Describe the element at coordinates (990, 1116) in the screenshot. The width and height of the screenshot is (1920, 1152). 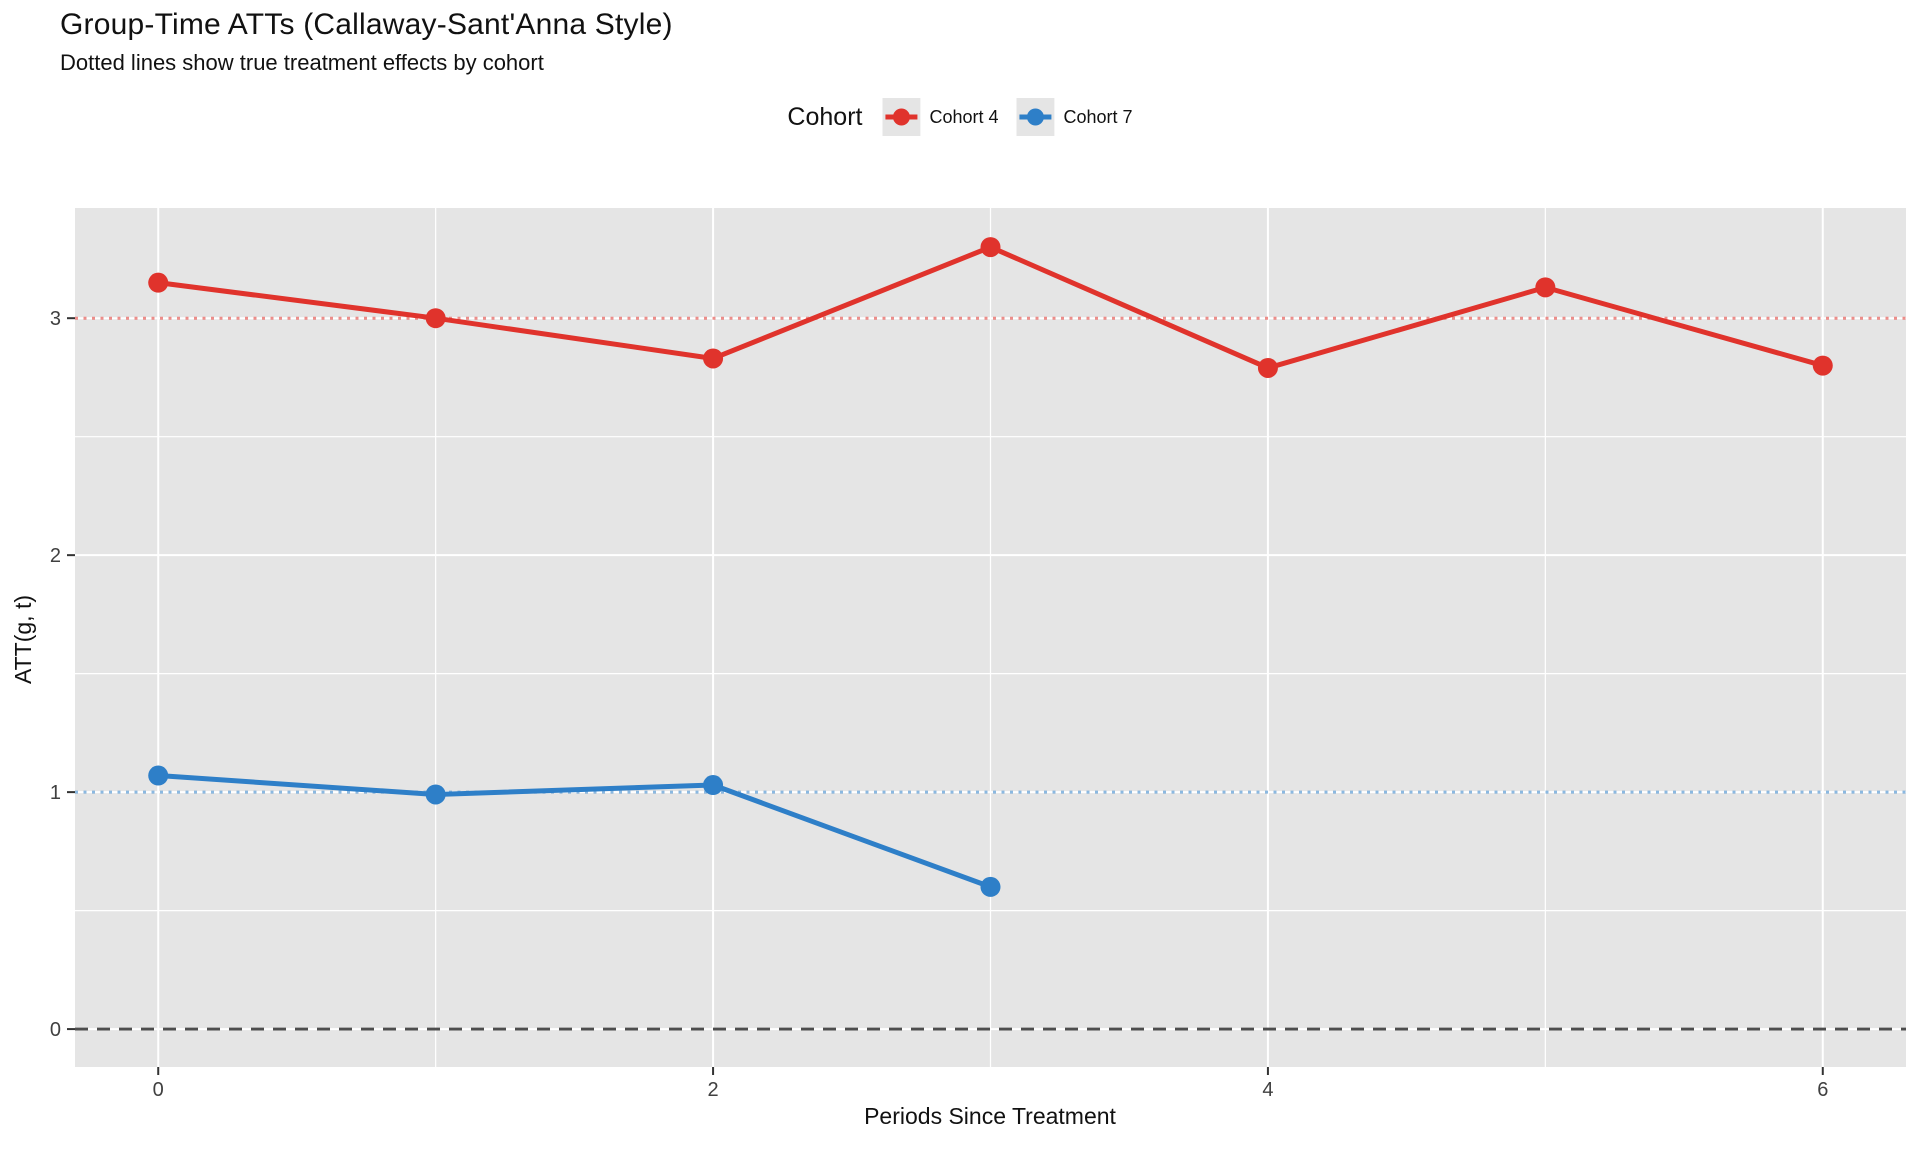
I see `x-axis-title: Periods Since Treatment` at that location.